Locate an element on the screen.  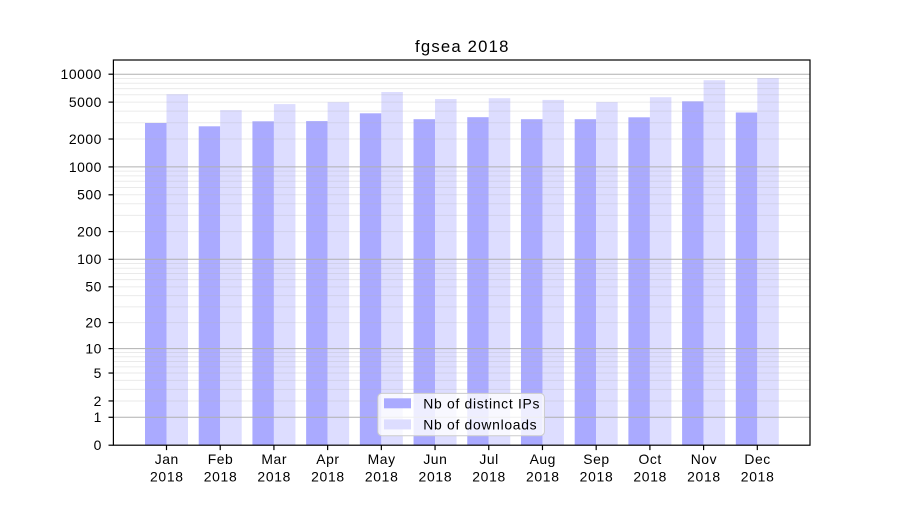
svg-text: Oct is located at coordinates (650, 459).